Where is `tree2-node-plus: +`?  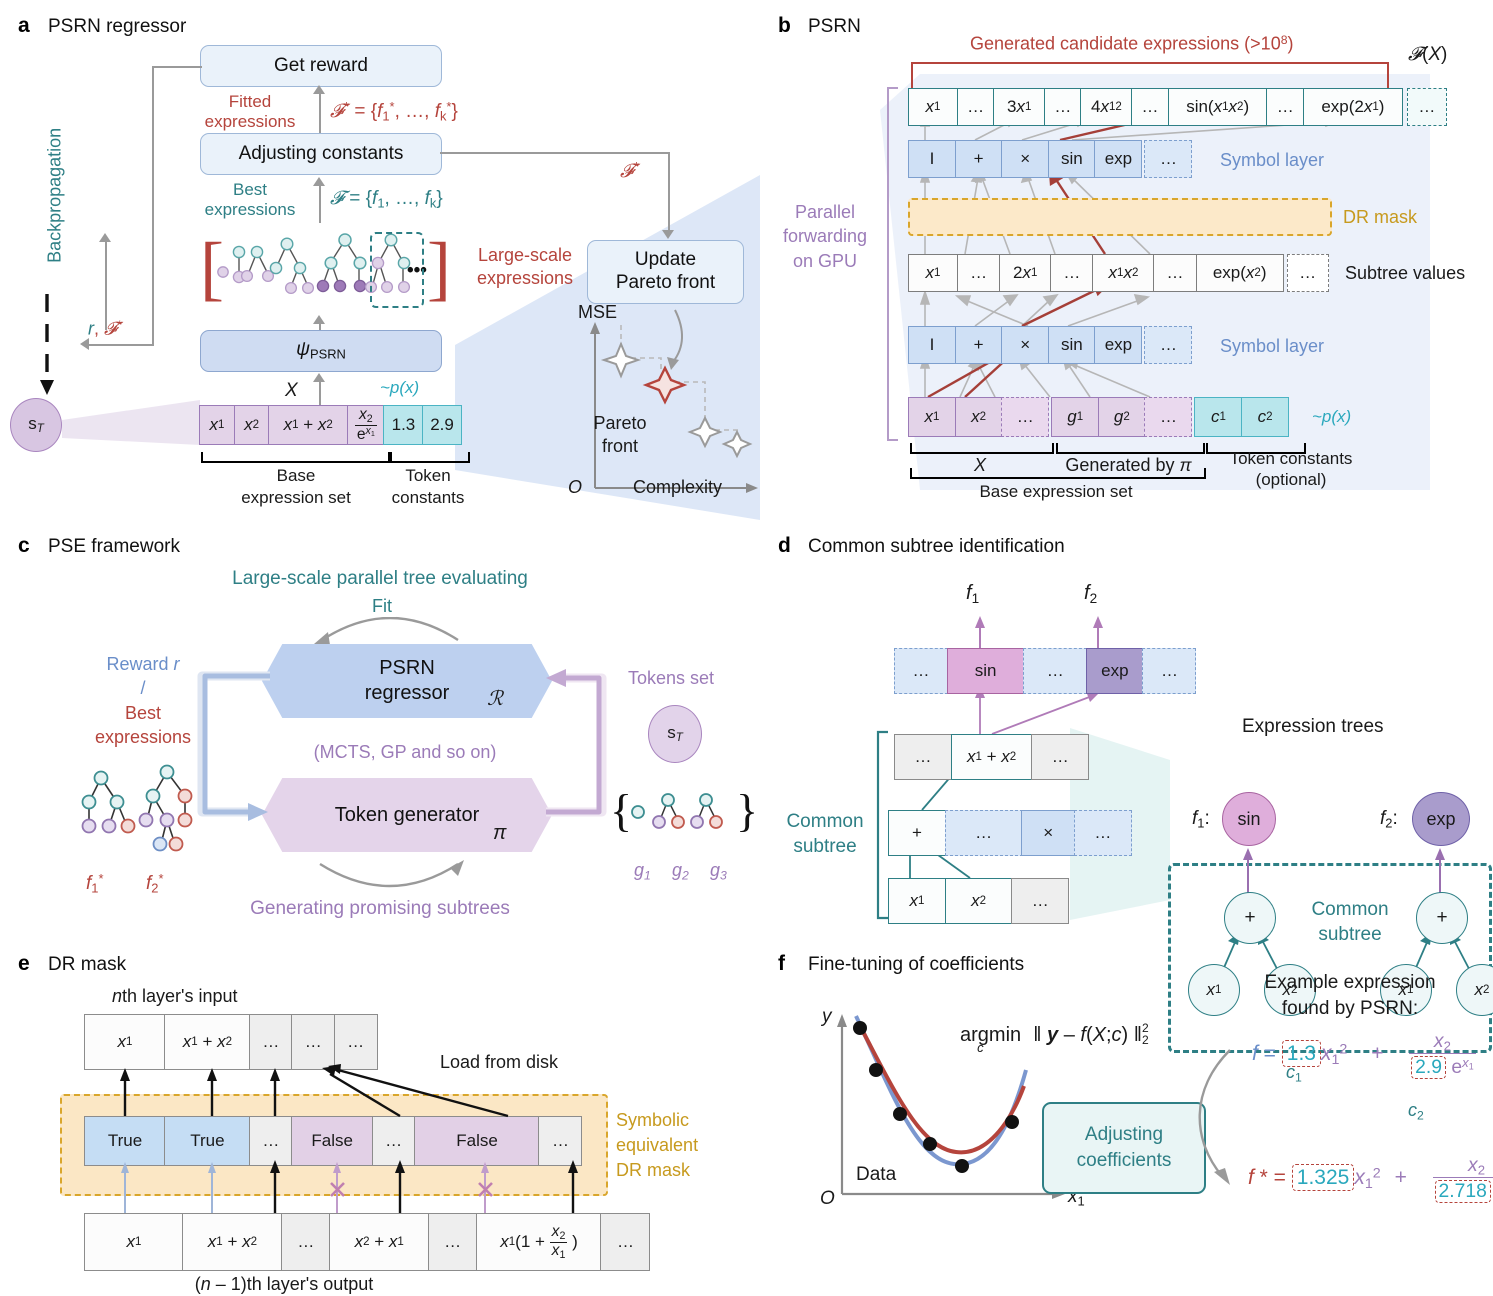 tree2-node-plus: + is located at coordinates (1442, 918).